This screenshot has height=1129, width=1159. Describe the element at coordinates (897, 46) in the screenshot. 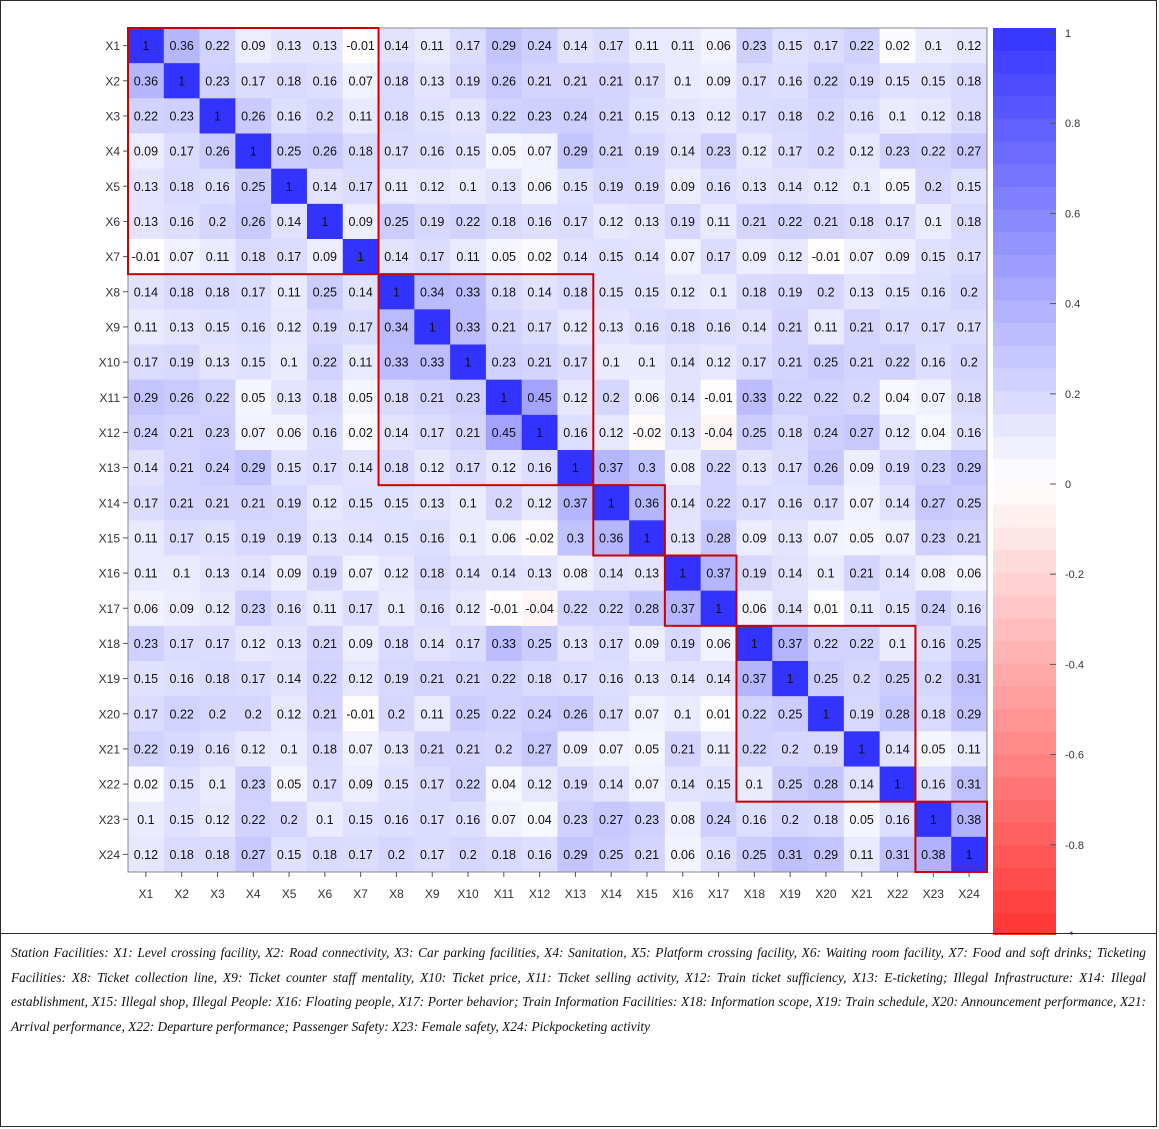

I see `cell-value-label: 0.02` at that location.